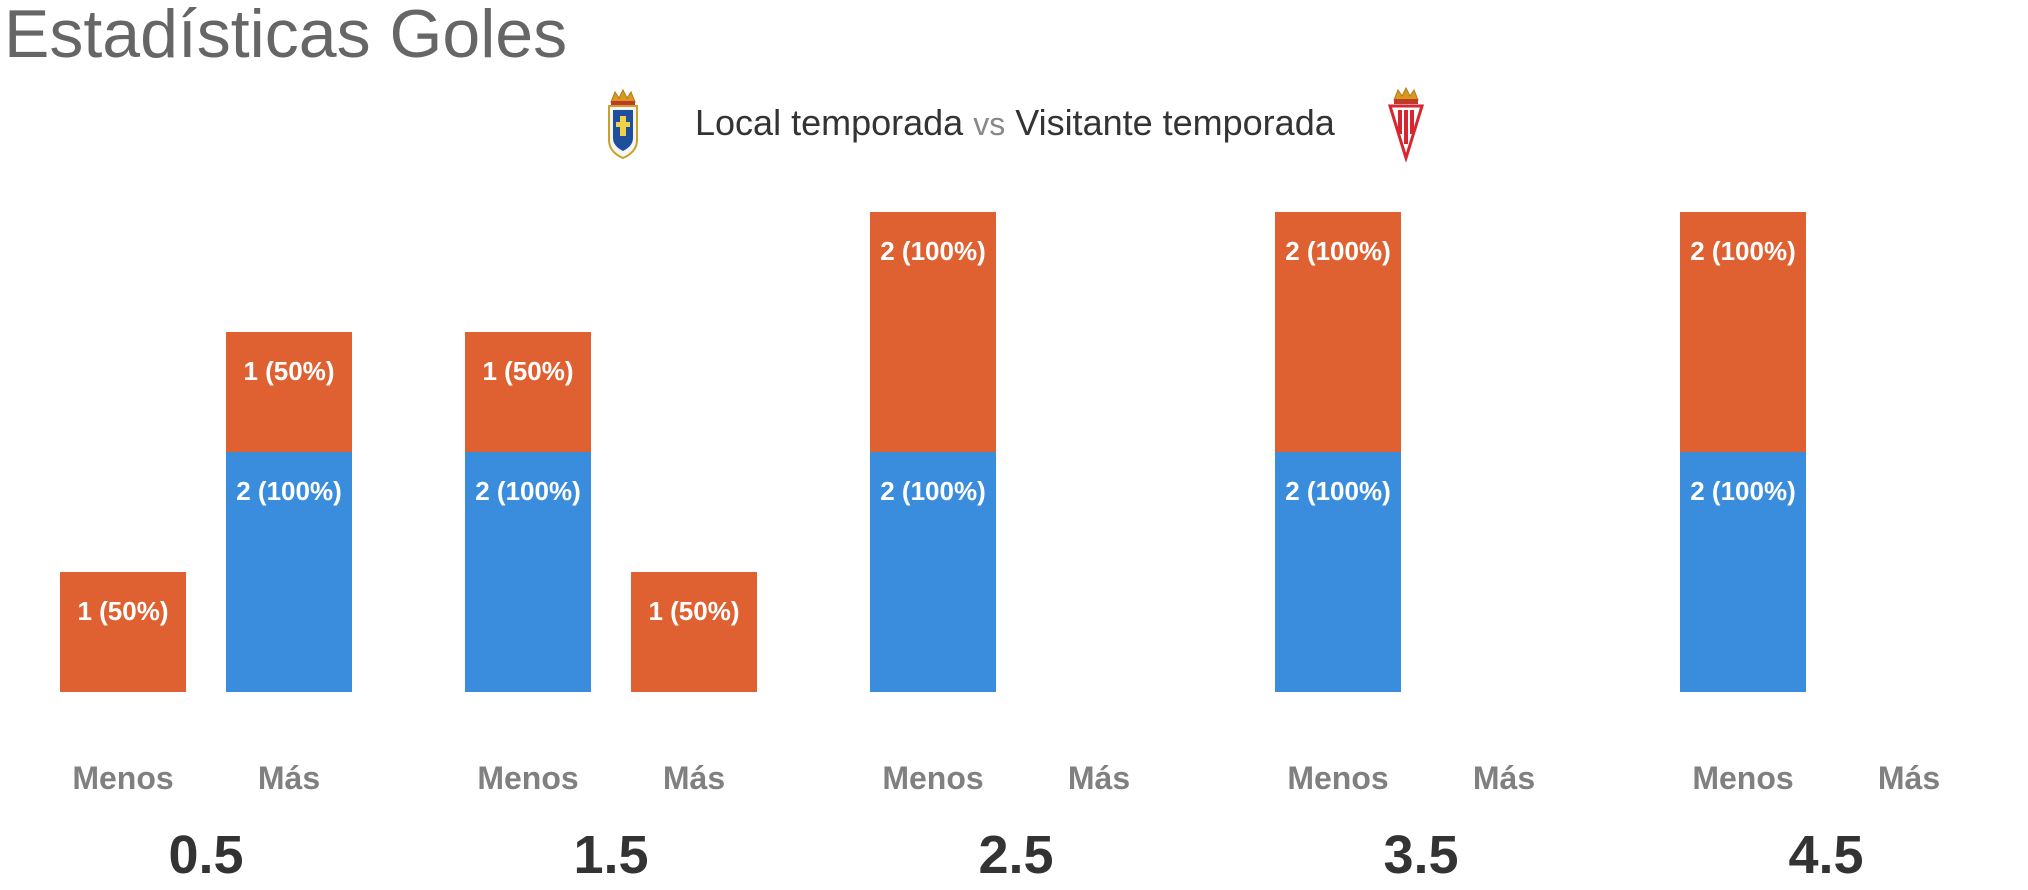  I want to click on real-oviedo-crest-icon, so click(623, 124).